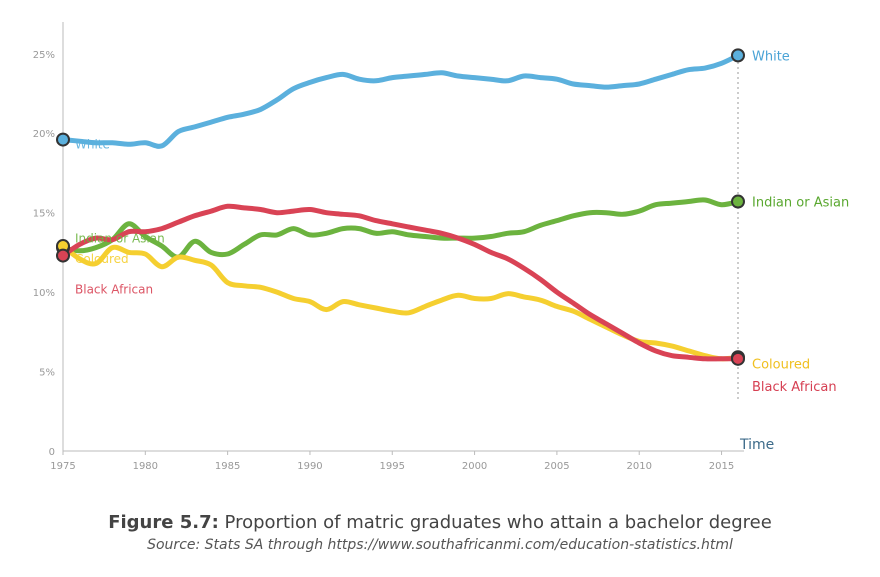  I want to click on y-tick-label: 15%, so click(44, 214).